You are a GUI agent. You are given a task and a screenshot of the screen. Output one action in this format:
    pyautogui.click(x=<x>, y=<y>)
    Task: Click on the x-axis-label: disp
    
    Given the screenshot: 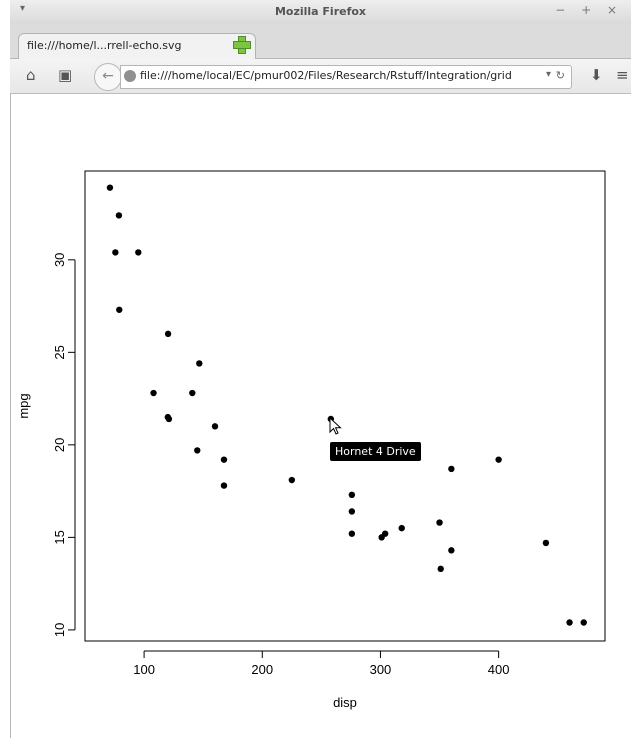 What is the action you would take?
    pyautogui.click(x=345, y=702)
    